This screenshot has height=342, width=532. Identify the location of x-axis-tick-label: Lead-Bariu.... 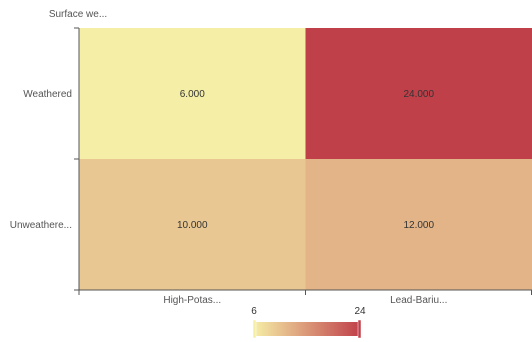
(418, 300).